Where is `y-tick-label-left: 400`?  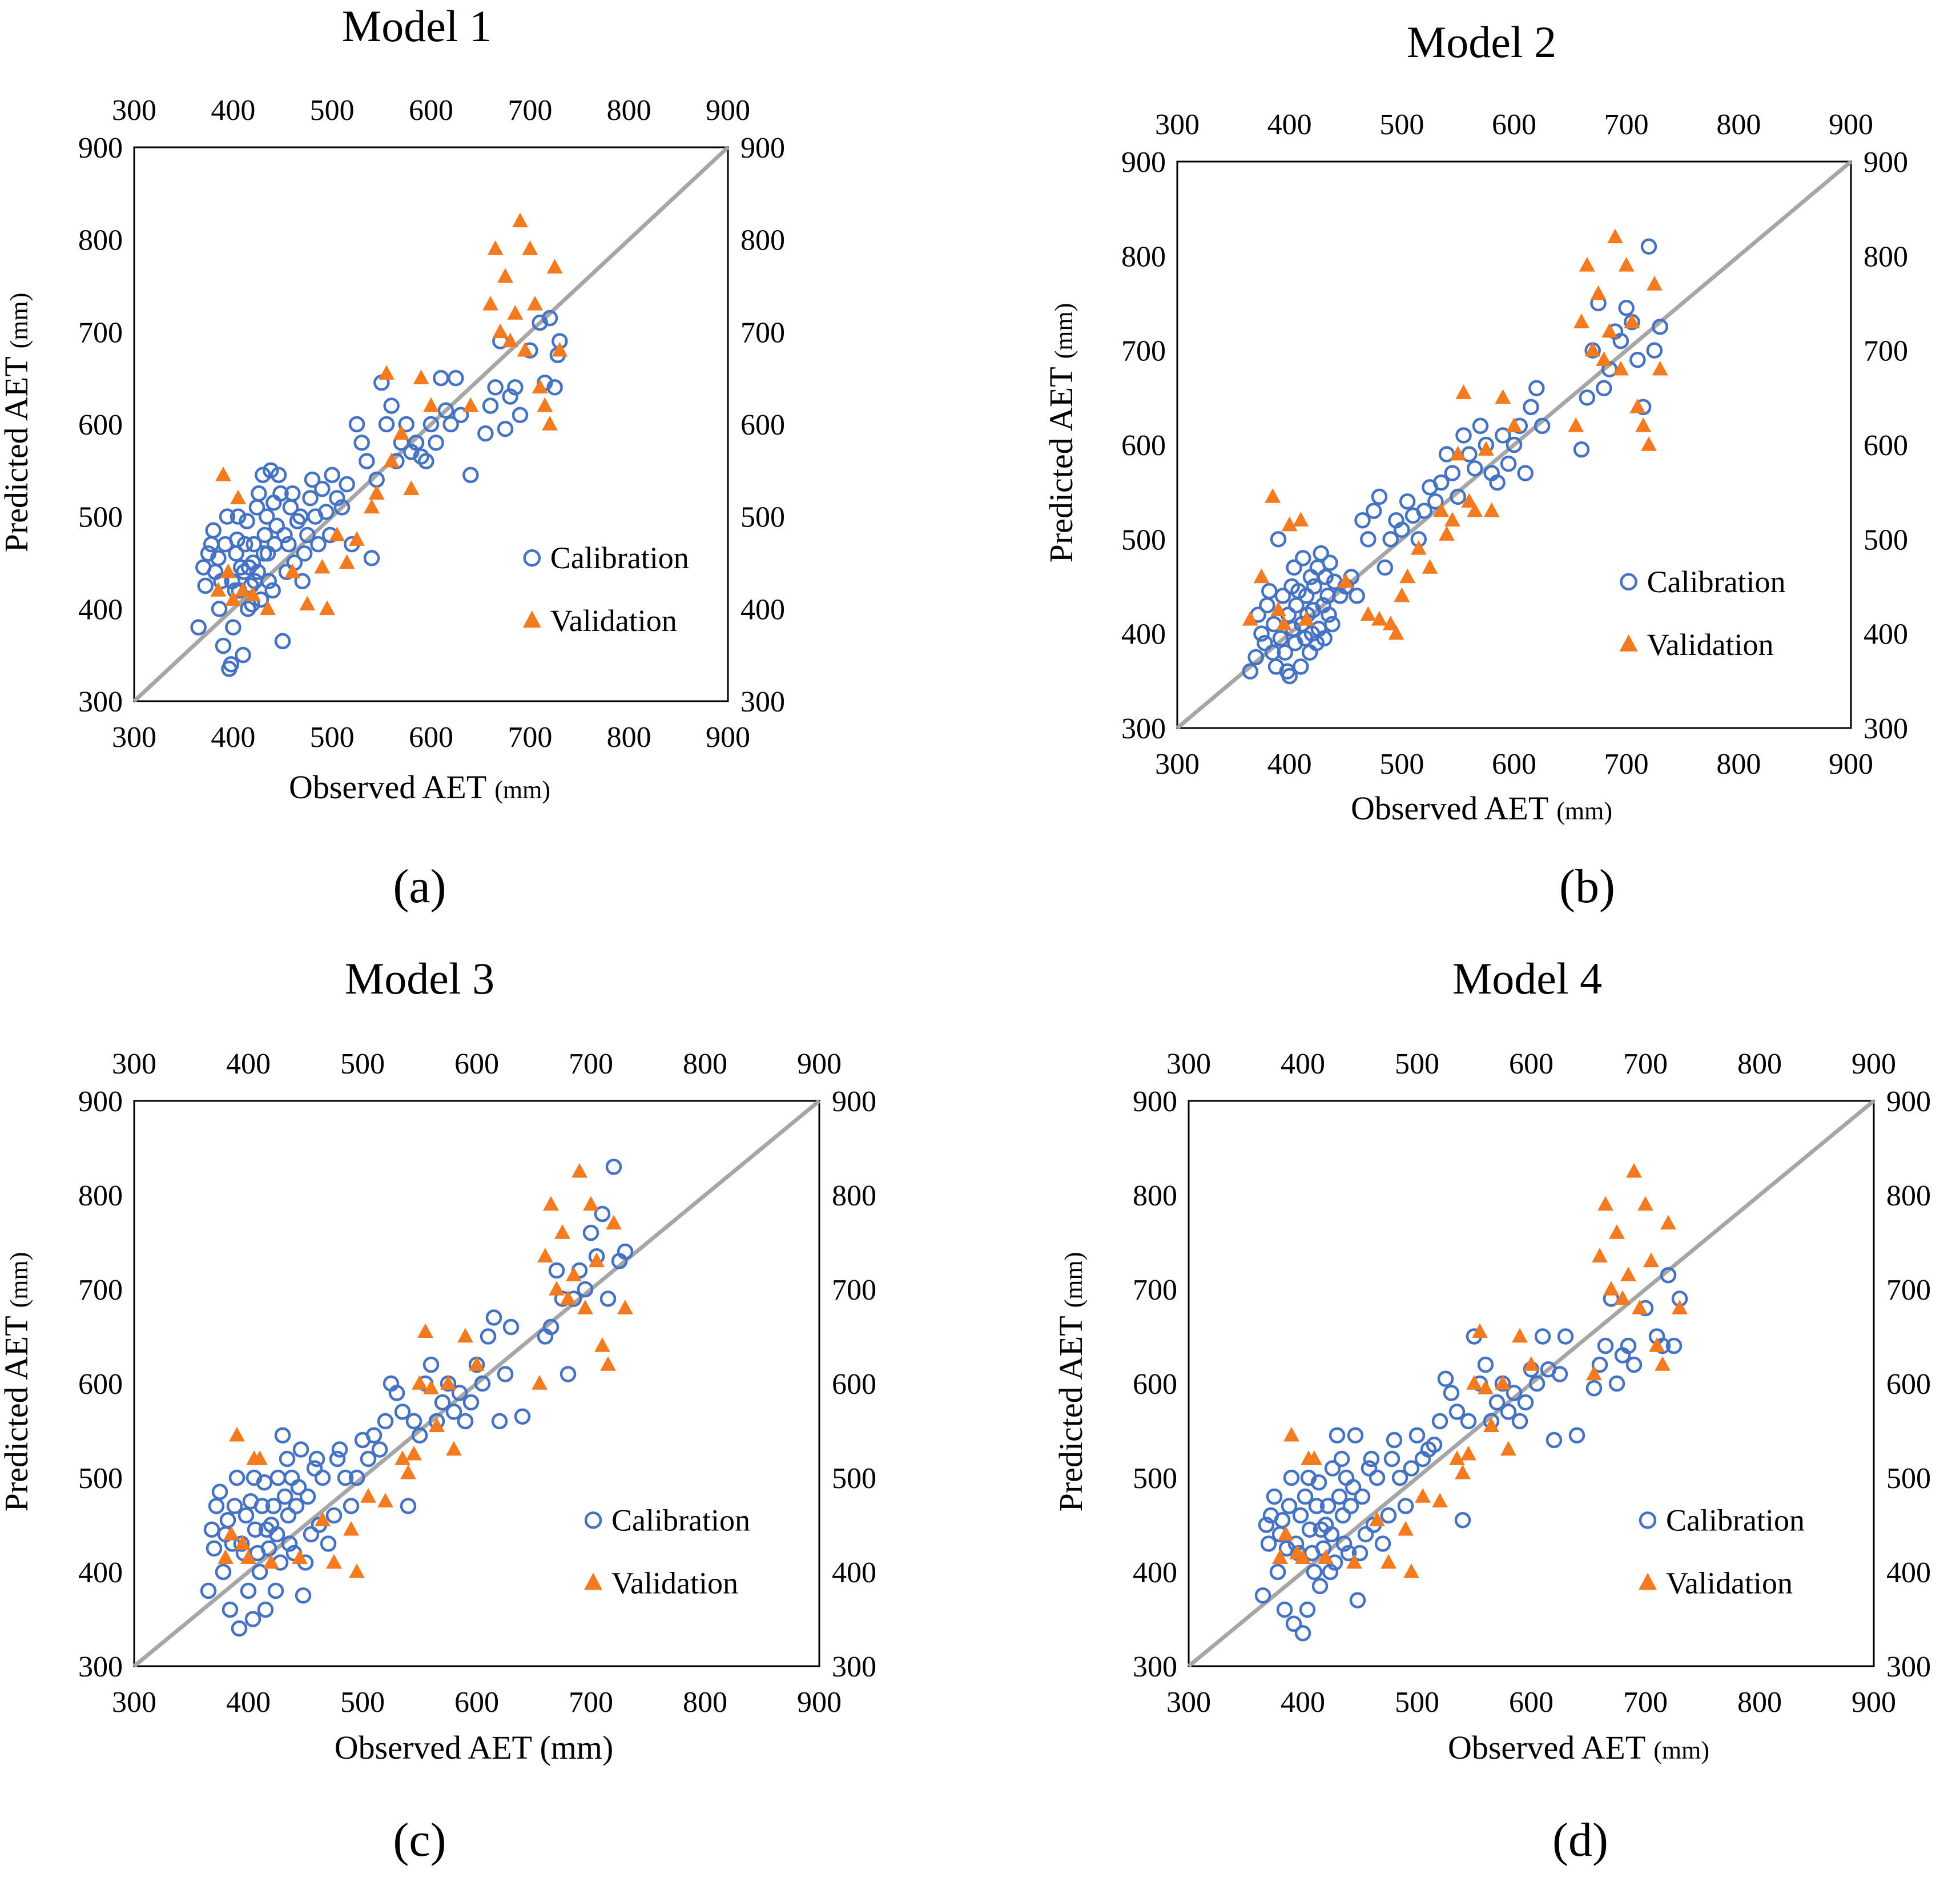 y-tick-label-left: 400 is located at coordinates (1143, 634).